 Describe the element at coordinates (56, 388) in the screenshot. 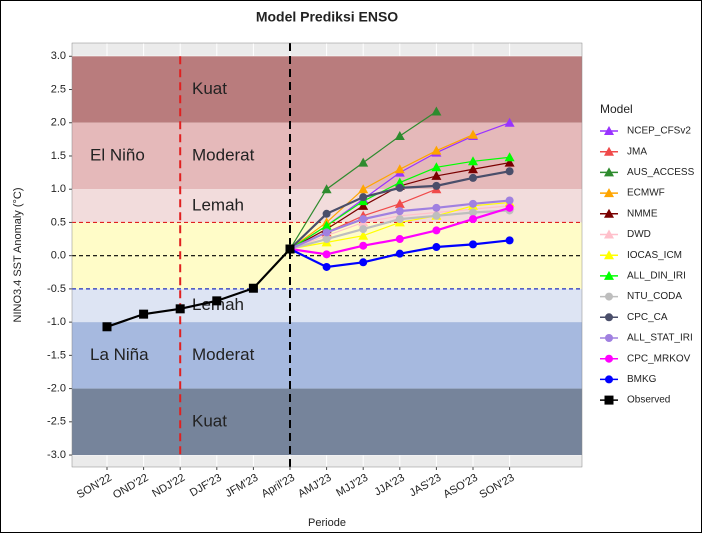

I see `y-tick-label: -2.0` at that location.